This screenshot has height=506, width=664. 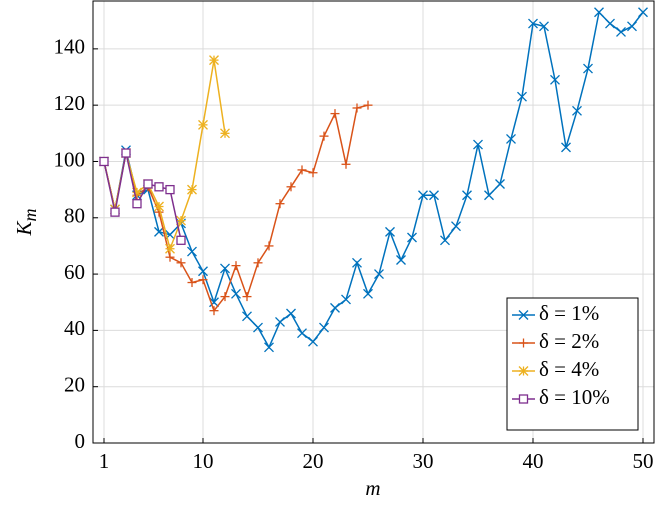 What do you see at coordinates (74, 216) in the screenshot?
I see `y-tick-label: 80` at bounding box center [74, 216].